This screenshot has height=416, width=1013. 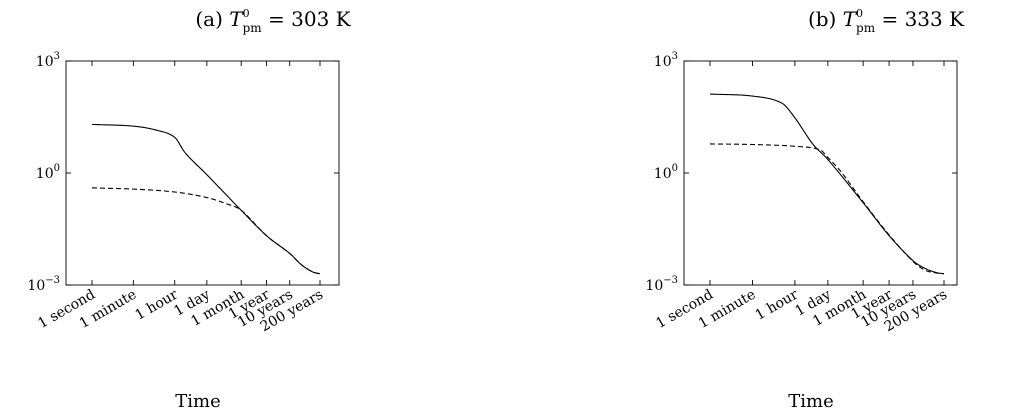 What do you see at coordinates (920, 19) in the screenshot?
I see `chart-title-suffix: = 333 K` at bounding box center [920, 19].